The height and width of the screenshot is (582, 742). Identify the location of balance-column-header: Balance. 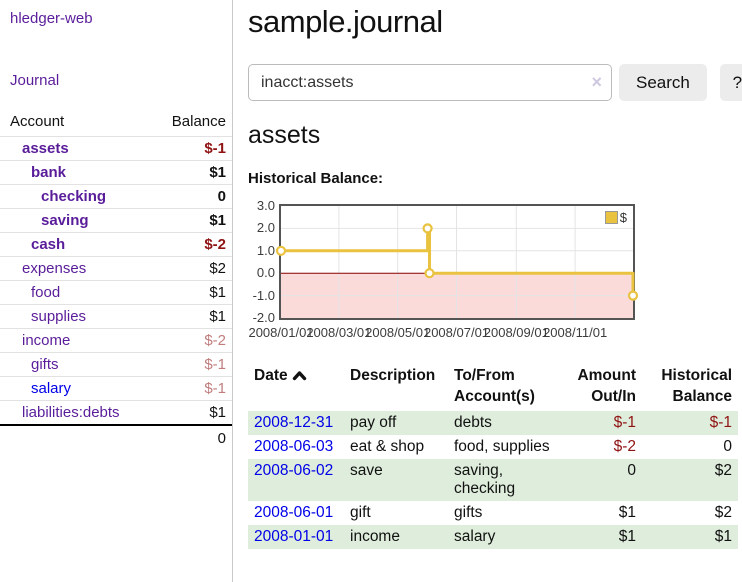
(198, 121).